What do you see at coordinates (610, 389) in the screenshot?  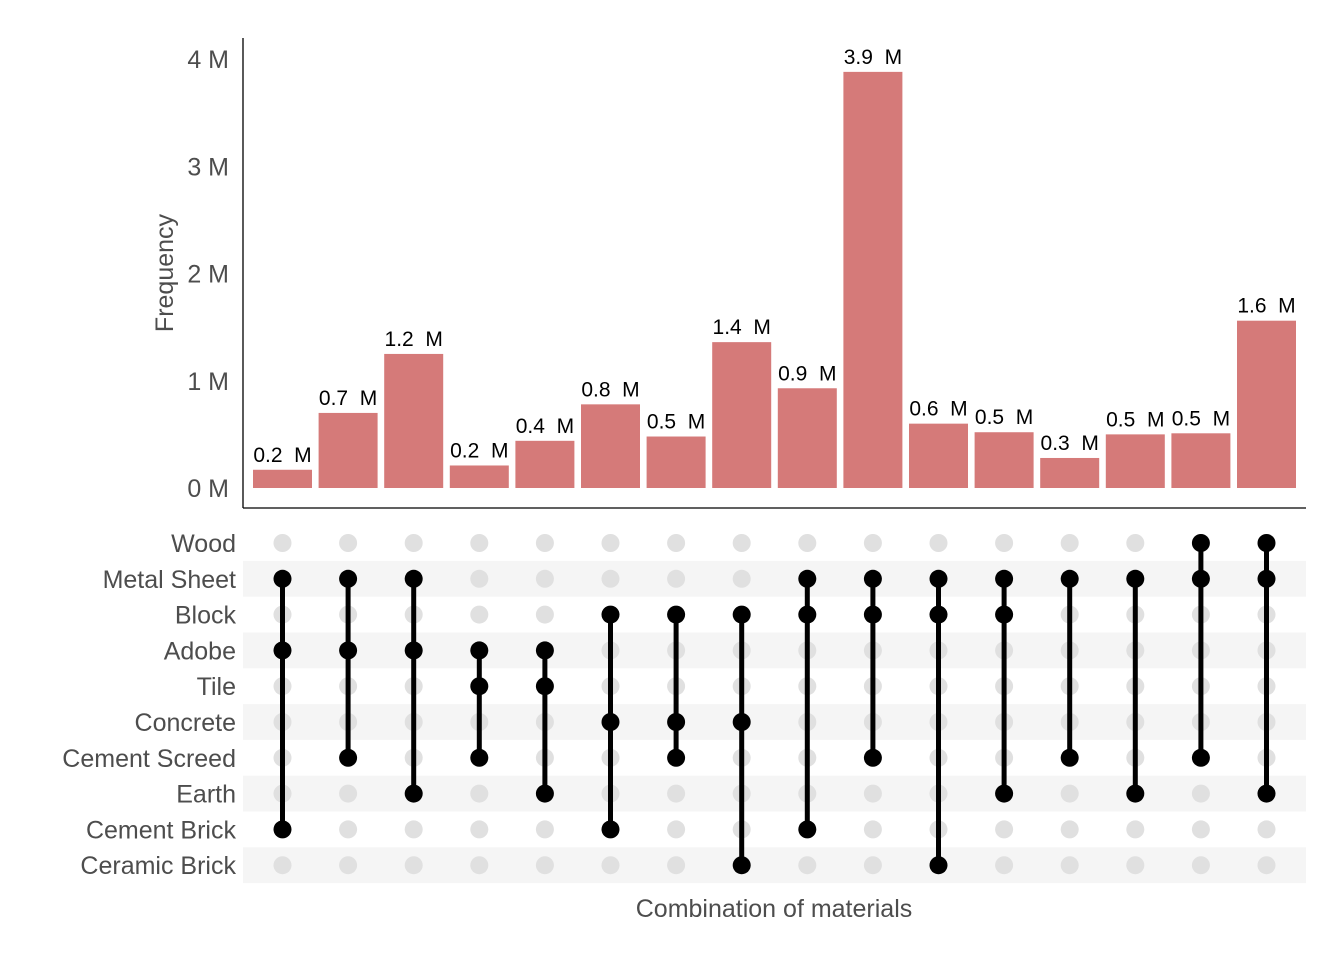 I see `bar-value-label: 0.8 M` at bounding box center [610, 389].